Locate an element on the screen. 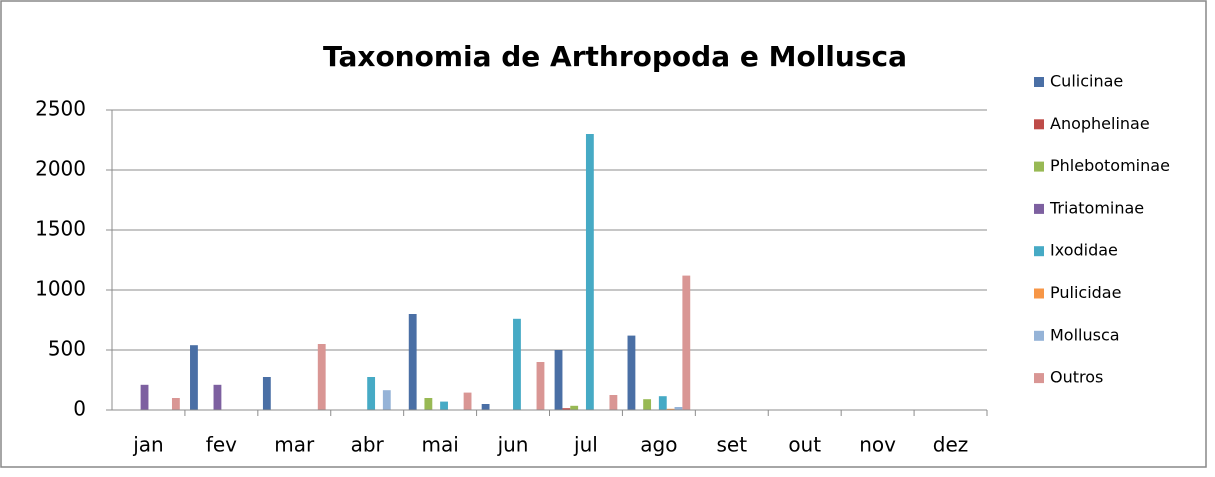 The height and width of the screenshot is (477, 1215). x-tick-label: ago is located at coordinates (658, 445).